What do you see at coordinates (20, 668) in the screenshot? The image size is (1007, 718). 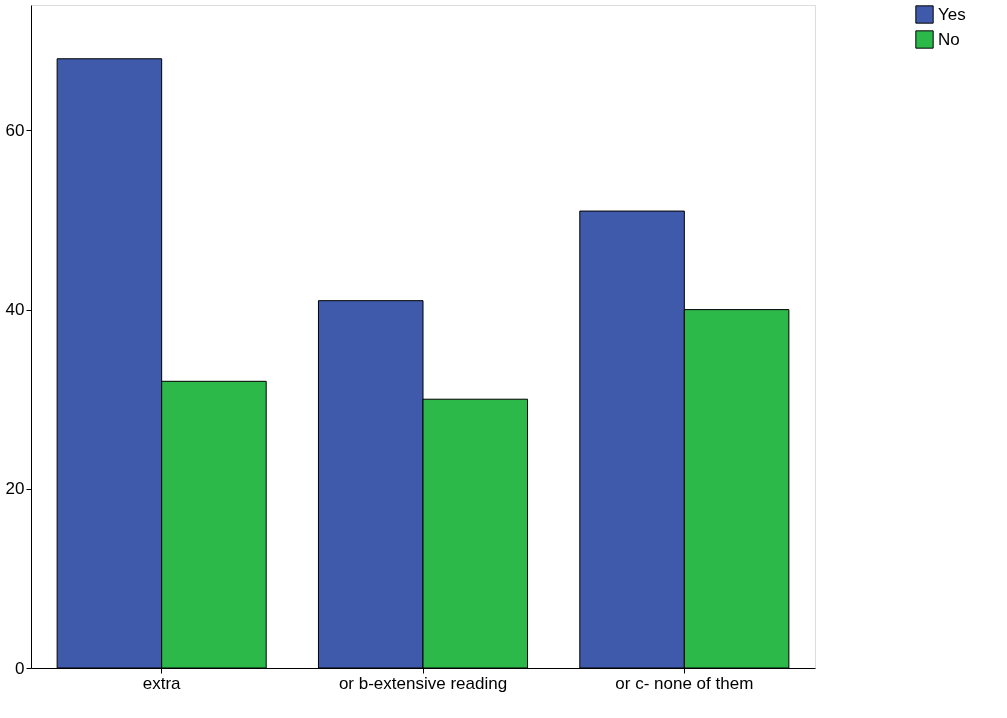 I see `y-tick-label: 0` at bounding box center [20, 668].